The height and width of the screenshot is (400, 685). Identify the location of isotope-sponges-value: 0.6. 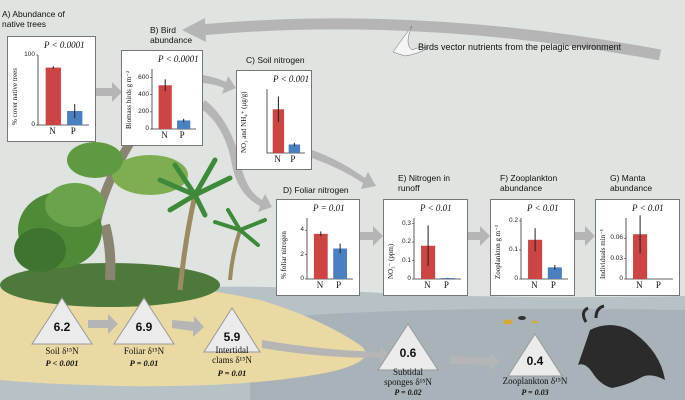
(408, 353).